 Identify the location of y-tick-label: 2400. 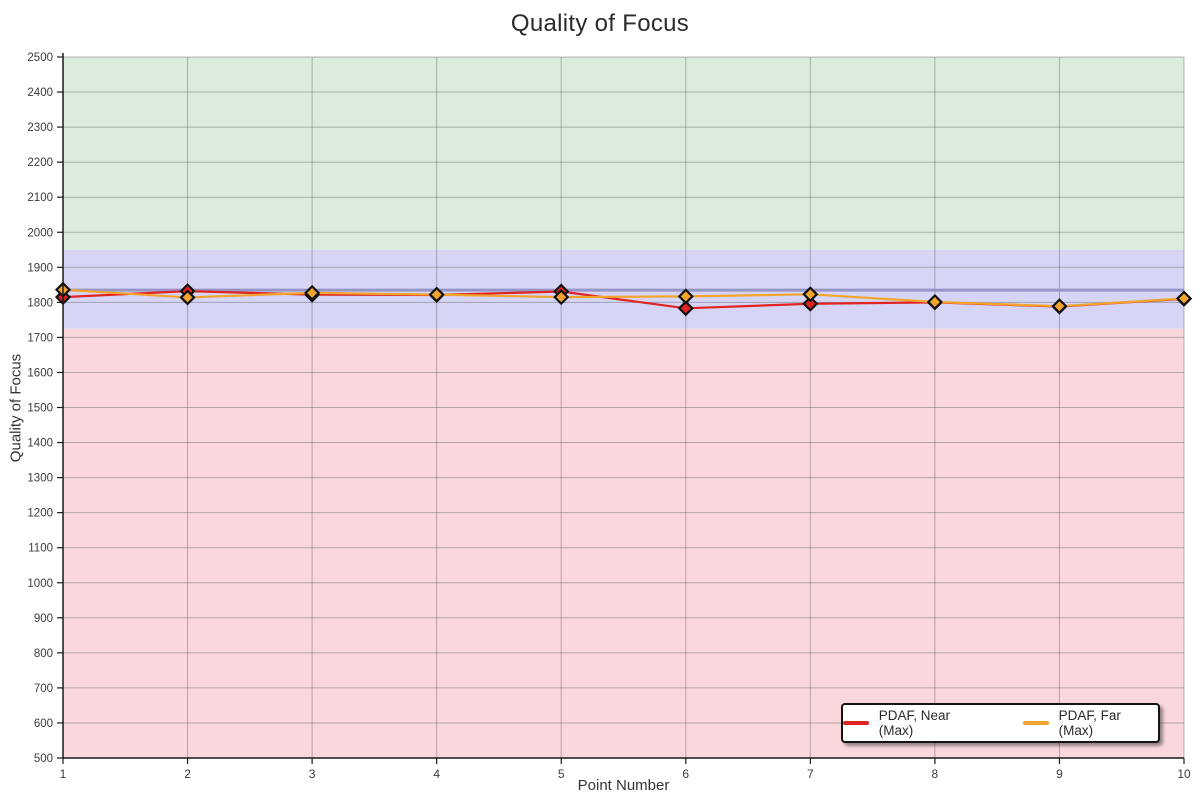
(40, 93).